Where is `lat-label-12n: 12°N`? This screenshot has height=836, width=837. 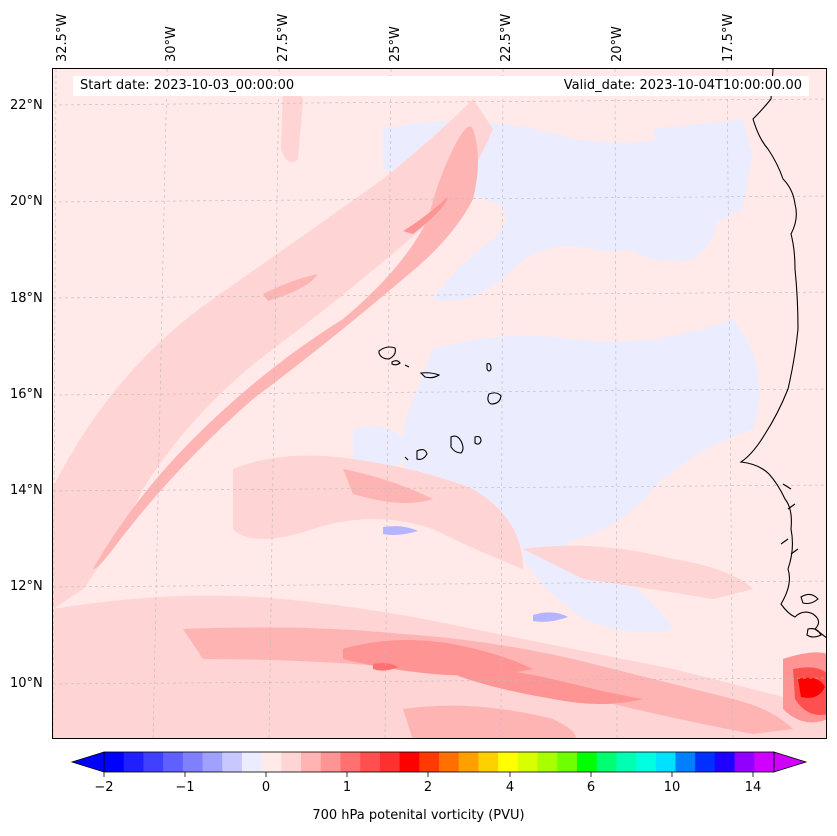 lat-label-12n: 12°N is located at coordinates (26, 586).